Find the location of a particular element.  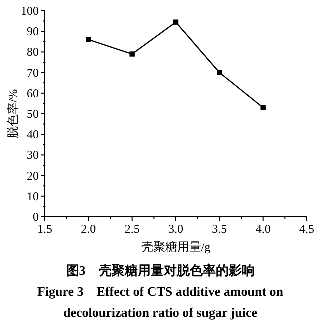

x-tick-label: 2.0 is located at coordinates (88, 229).